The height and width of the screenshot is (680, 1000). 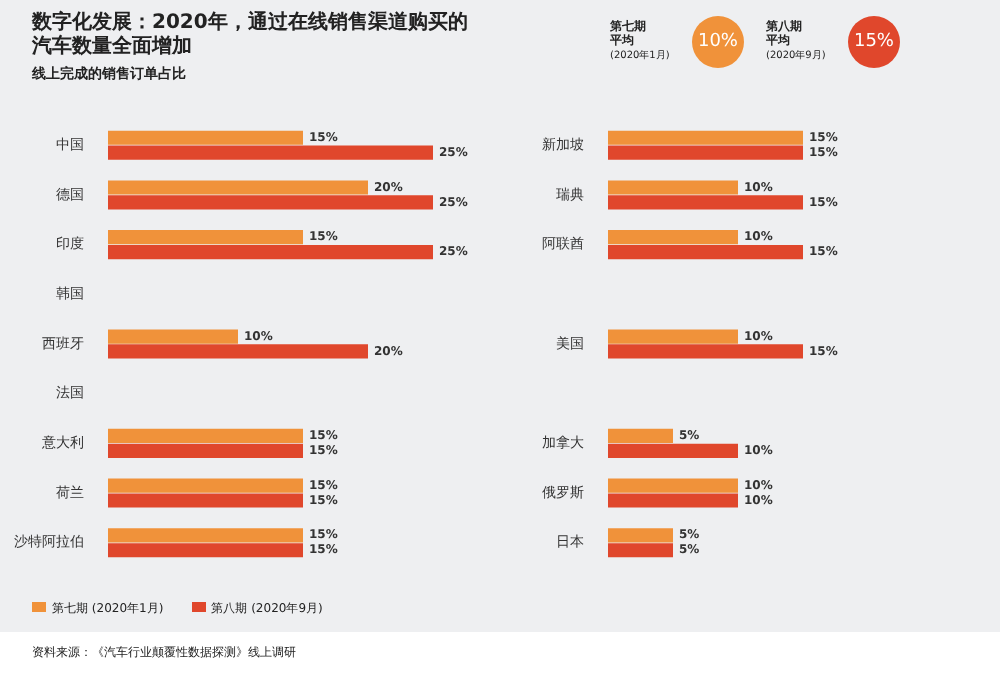 I want to click on chart-title: 数字化发展：2020年，通过在线销售渠道购买的汽车数量全面增加, so click(x=251, y=36).